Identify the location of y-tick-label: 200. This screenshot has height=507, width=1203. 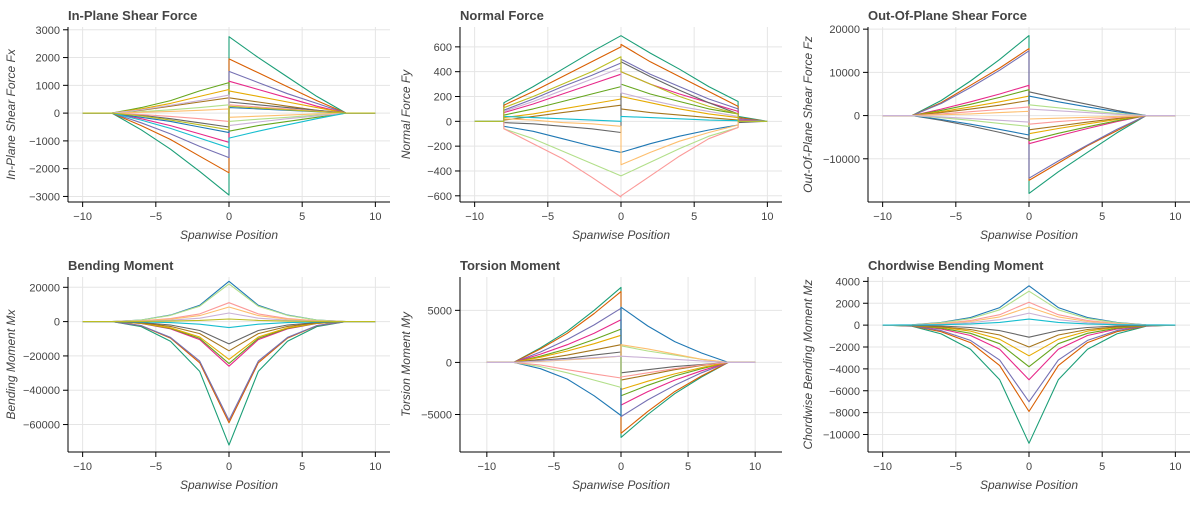
(443, 98).